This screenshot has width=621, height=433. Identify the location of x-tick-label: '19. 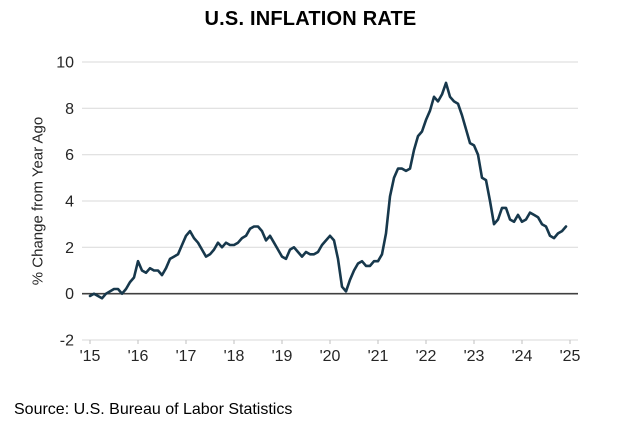
(282, 356).